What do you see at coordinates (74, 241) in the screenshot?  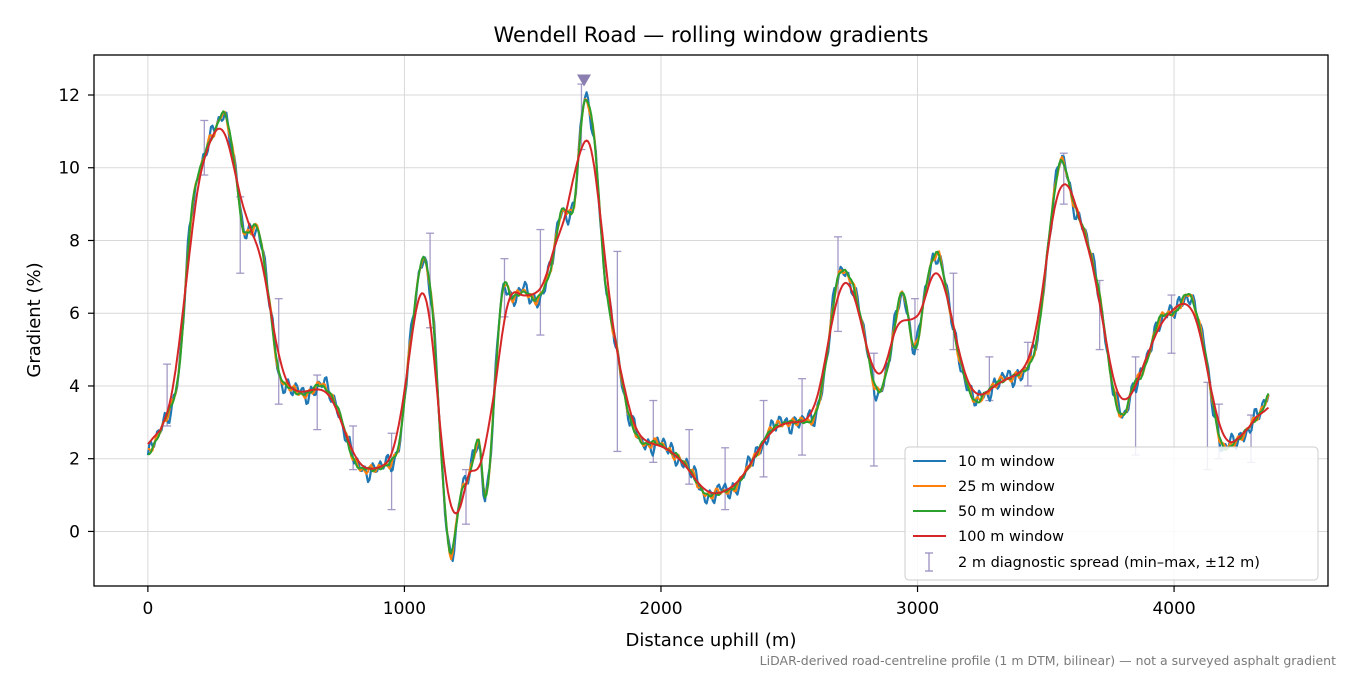 I see `y-tick-label: 8` at bounding box center [74, 241].